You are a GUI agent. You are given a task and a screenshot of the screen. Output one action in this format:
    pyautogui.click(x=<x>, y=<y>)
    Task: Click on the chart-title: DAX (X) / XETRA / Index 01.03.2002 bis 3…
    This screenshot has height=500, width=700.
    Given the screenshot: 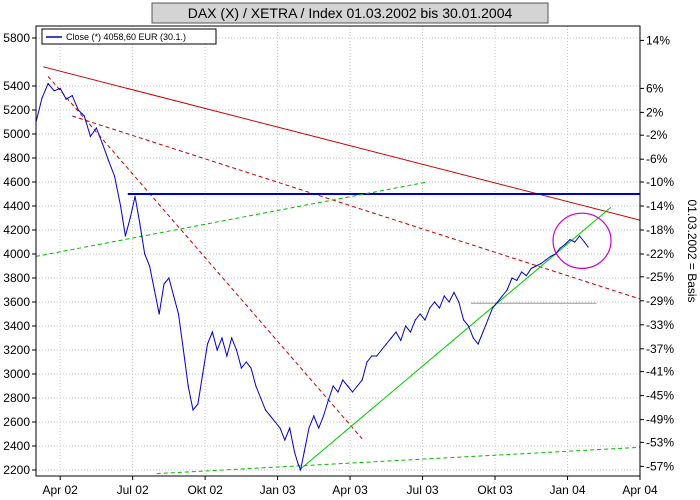 What is the action you would take?
    pyautogui.click(x=350, y=13)
    